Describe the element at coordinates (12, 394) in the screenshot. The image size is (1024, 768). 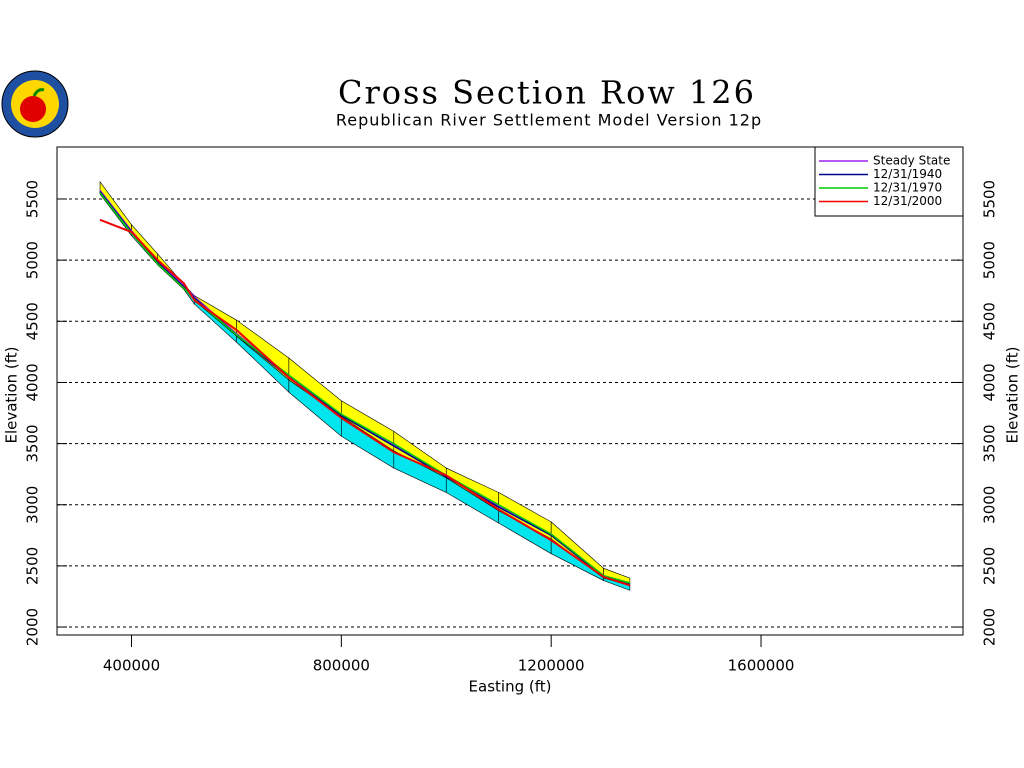
I see `y-axis-label: Elevation (ft)` at that location.